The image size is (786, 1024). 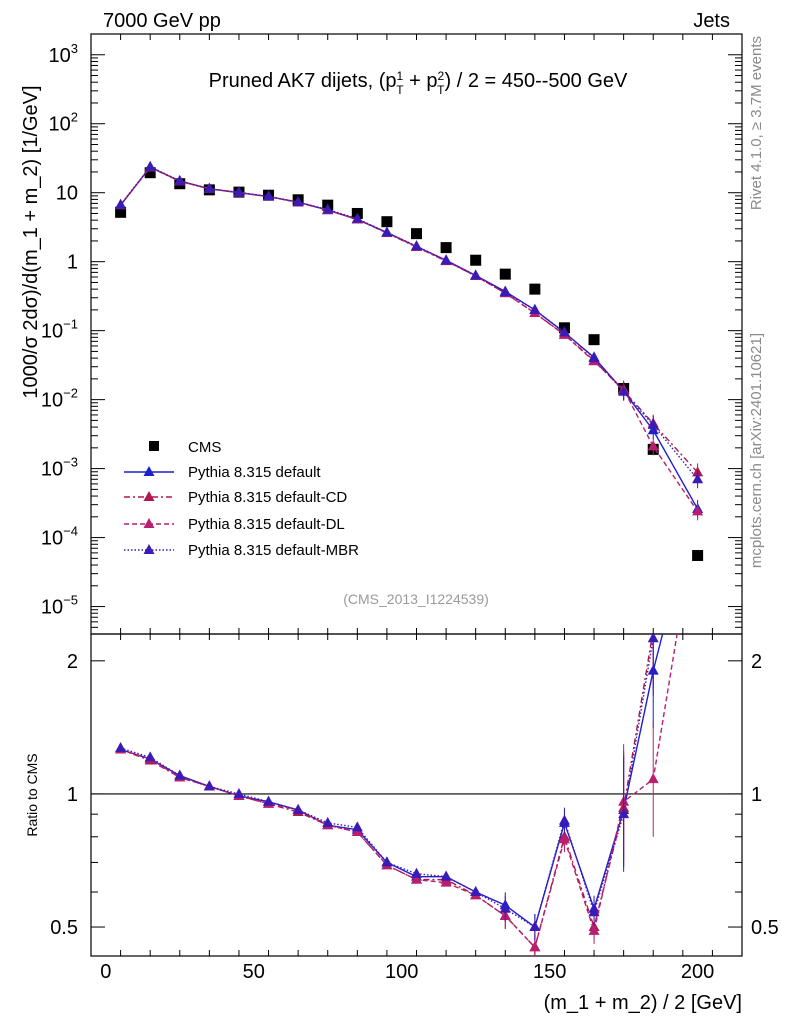 I want to click on ratio-y-tick-label-right: 2, so click(x=756, y=662).